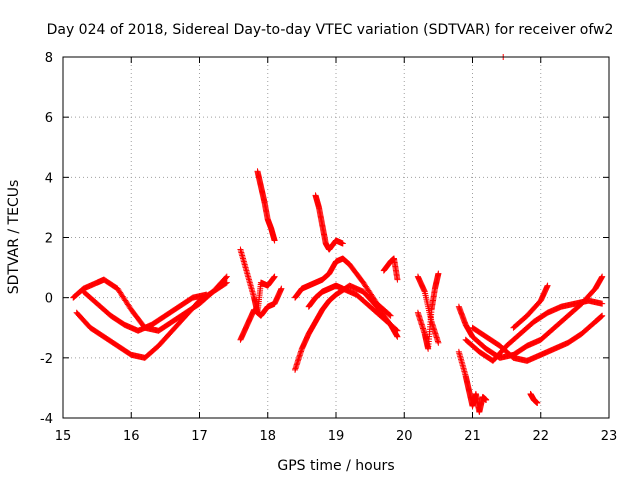  I want to click on x-tick-label: 23, so click(609, 436).